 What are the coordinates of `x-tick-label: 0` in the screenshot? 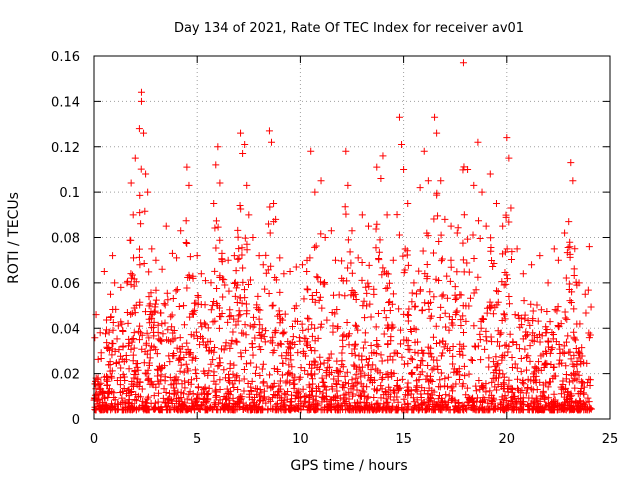 It's located at (94, 439).